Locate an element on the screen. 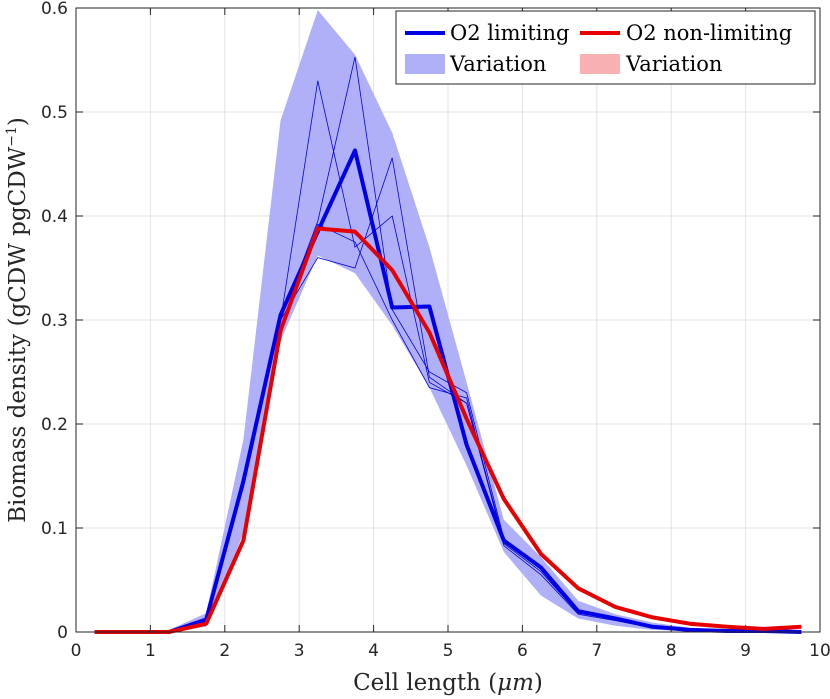 Image resolution: width=830 pixels, height=699 pixels. y-tick-label: 0.1 is located at coordinates (54, 529).